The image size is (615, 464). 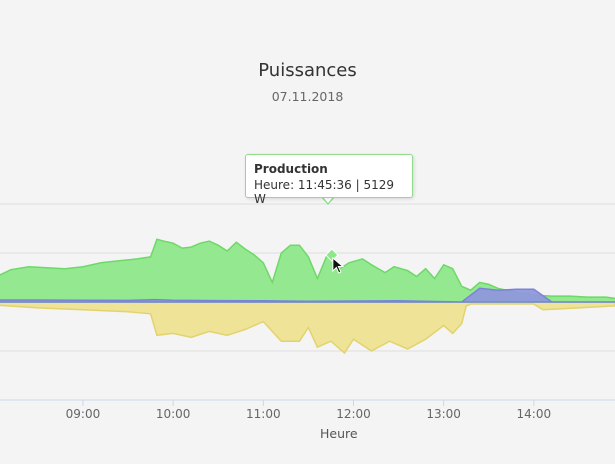 I want to click on x-tick-label: 13:00, so click(x=443, y=414).